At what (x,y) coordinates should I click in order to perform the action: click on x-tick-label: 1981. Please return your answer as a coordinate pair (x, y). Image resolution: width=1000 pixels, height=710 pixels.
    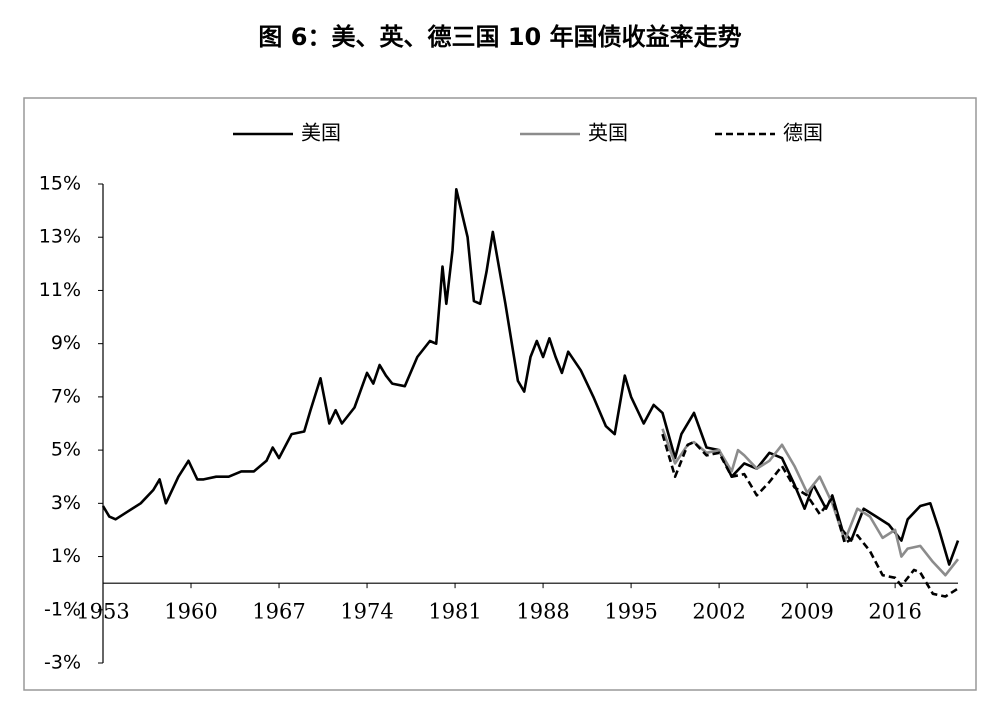
    Looking at the image, I should click on (454, 612).